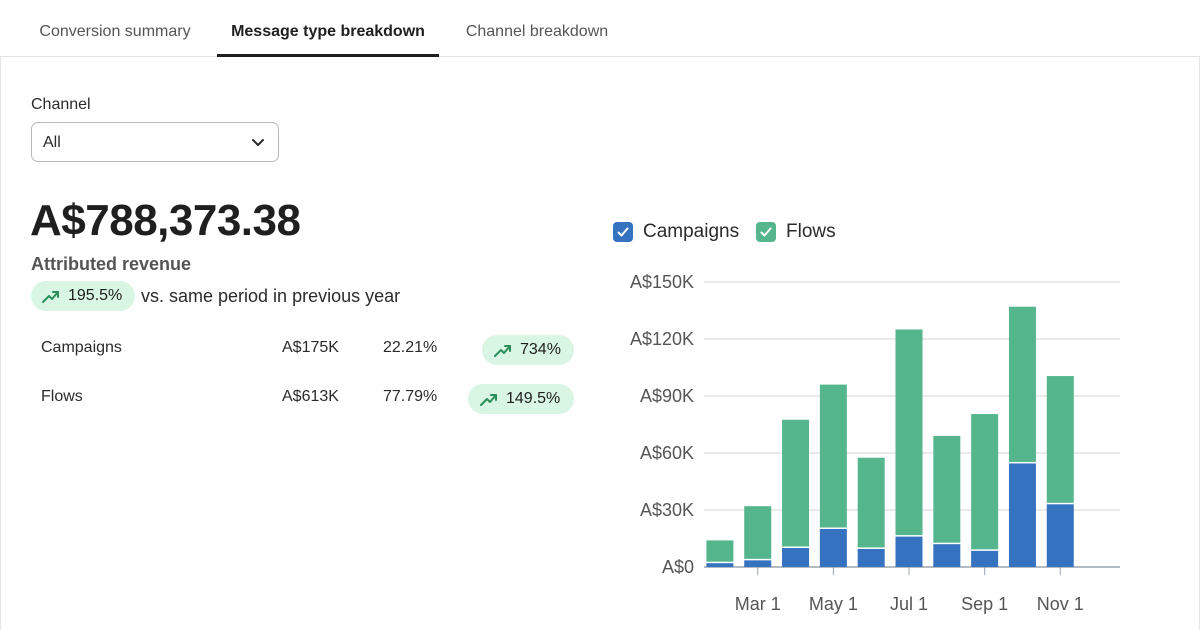  Describe the element at coordinates (667, 396) in the screenshot. I see `y-tick-label: A$90K` at that location.